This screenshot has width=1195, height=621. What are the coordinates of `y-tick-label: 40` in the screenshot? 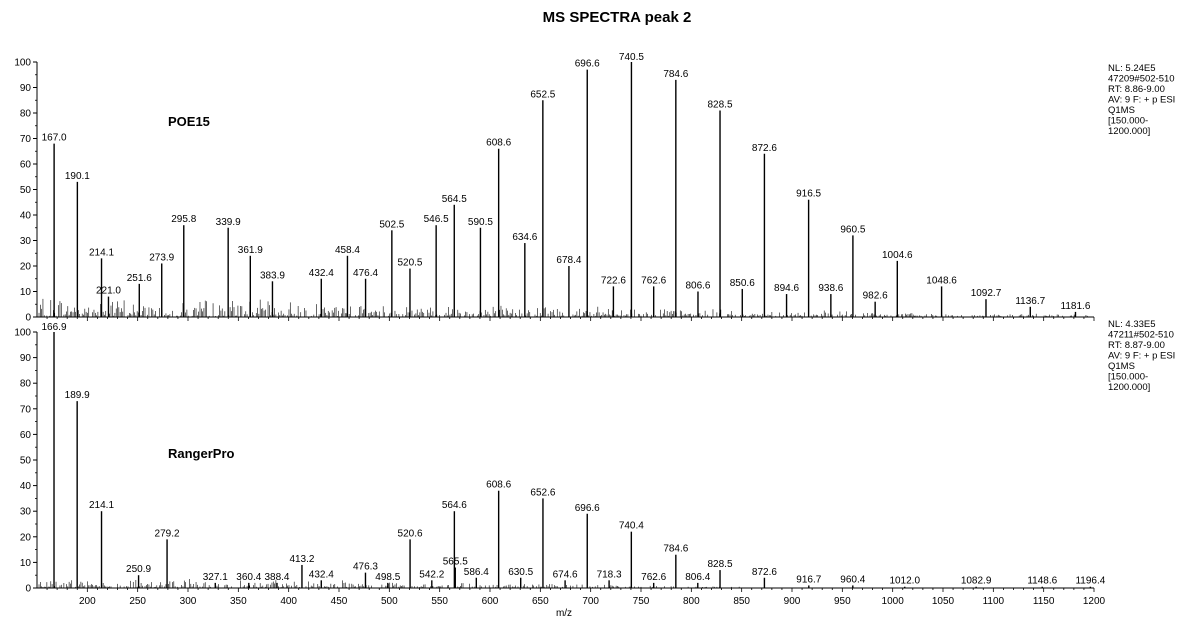 It's located at (26, 216).